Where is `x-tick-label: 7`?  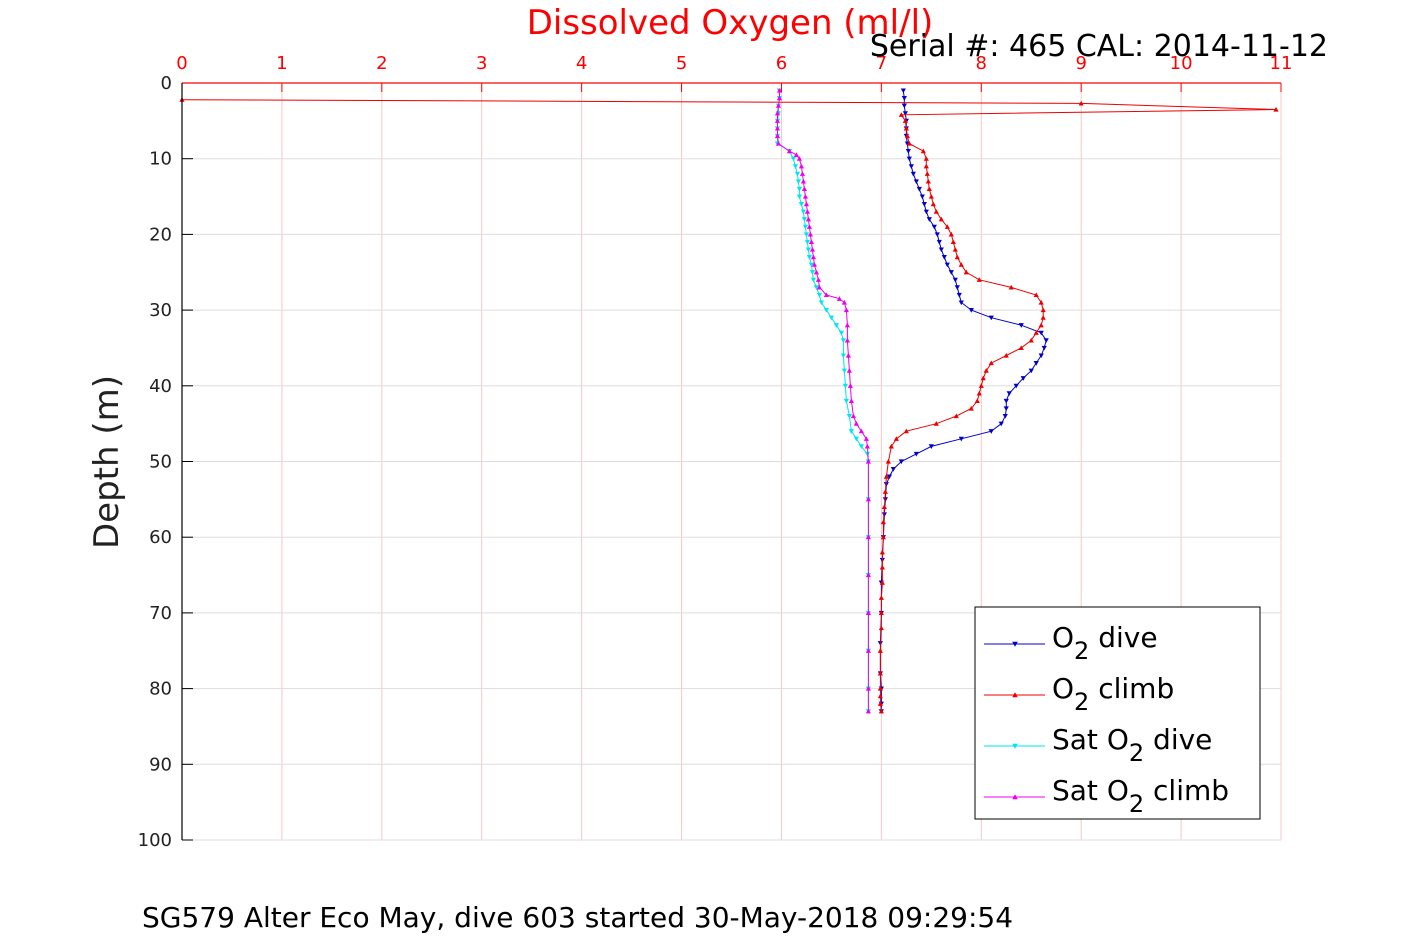 x-tick-label: 7 is located at coordinates (881, 63).